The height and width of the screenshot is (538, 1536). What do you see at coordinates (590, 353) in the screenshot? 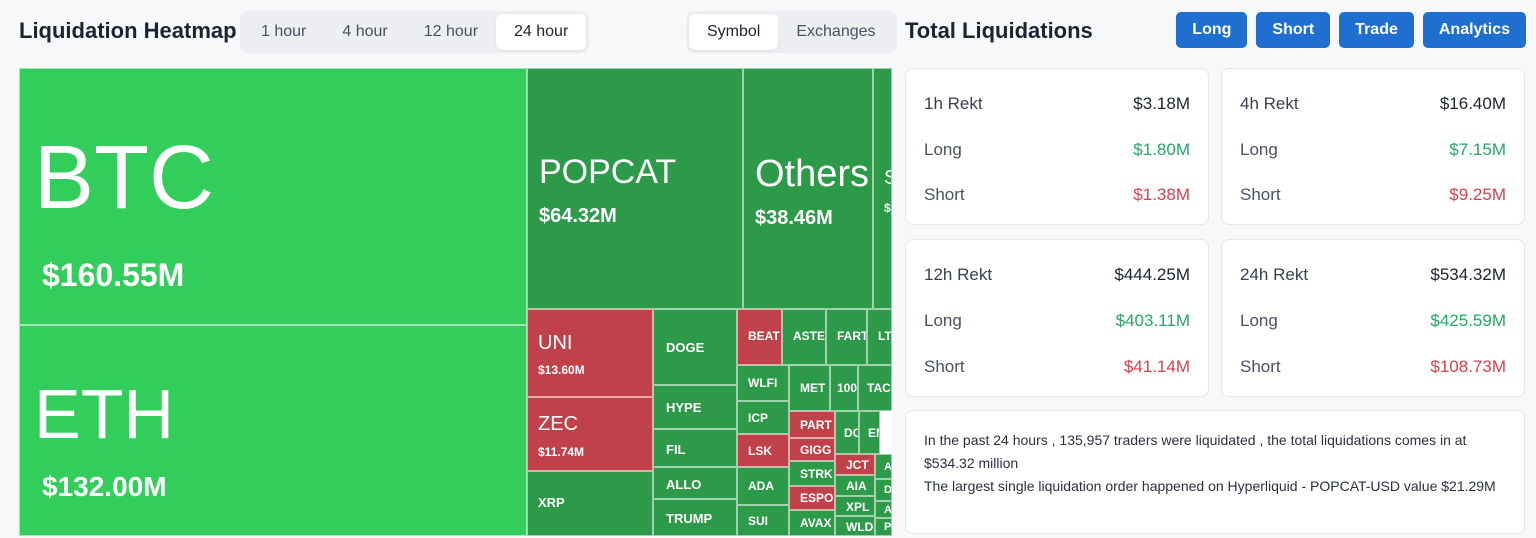
I see `treemap-tile-uni: UNI $13.60M` at bounding box center [590, 353].